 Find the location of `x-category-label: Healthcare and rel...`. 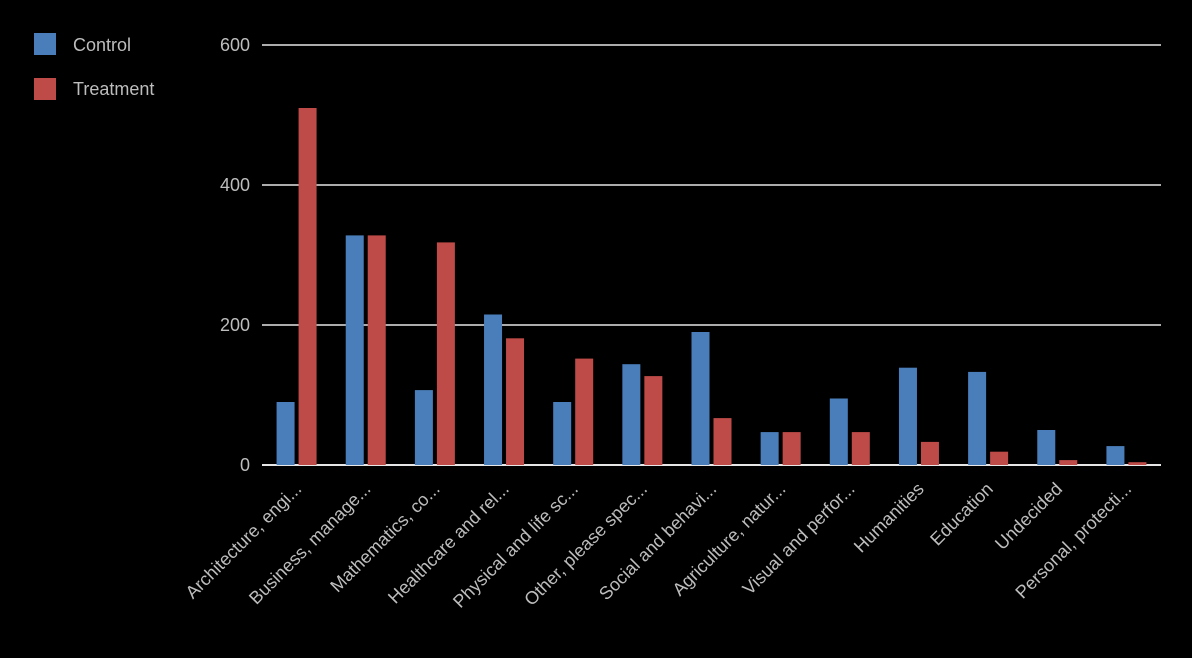

x-category-label: Healthcare and rel... is located at coordinates (448, 543).